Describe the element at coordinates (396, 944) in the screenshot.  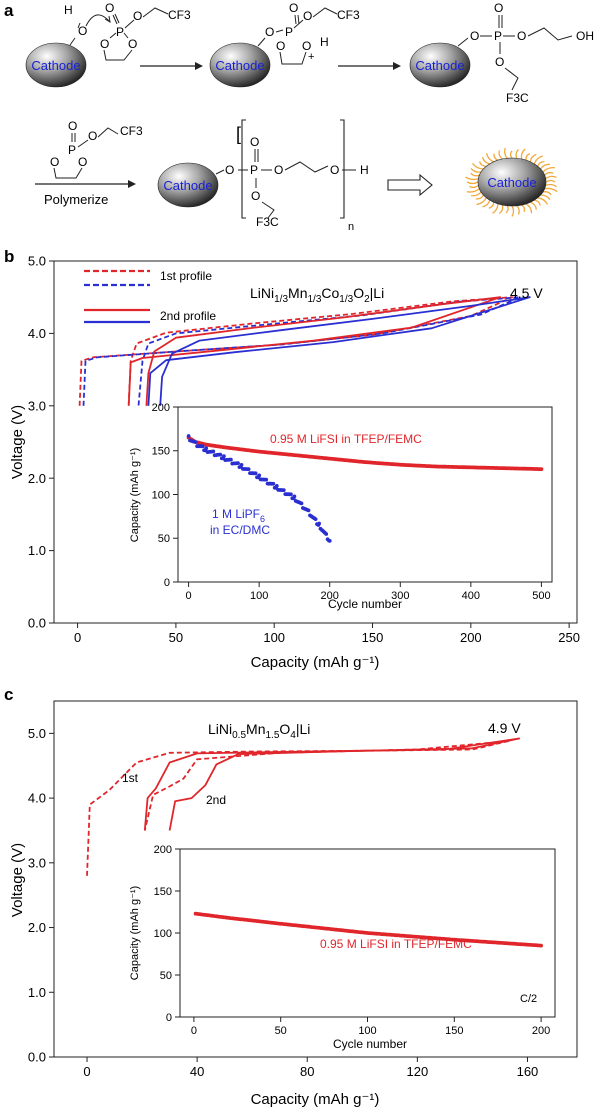
I see `c-inset-label-lifsi: 0.95 M LiFSI in TFEP/FEMC` at that location.